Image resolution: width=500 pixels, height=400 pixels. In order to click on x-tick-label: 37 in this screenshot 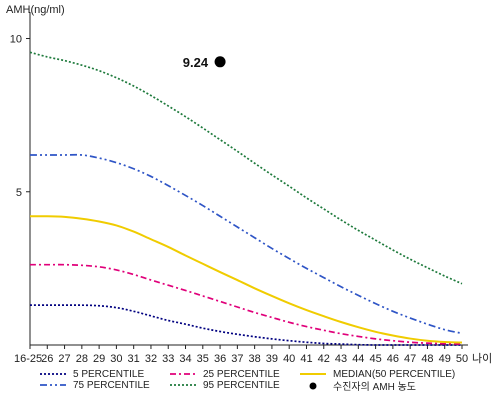, I will do `click(237, 359)`.